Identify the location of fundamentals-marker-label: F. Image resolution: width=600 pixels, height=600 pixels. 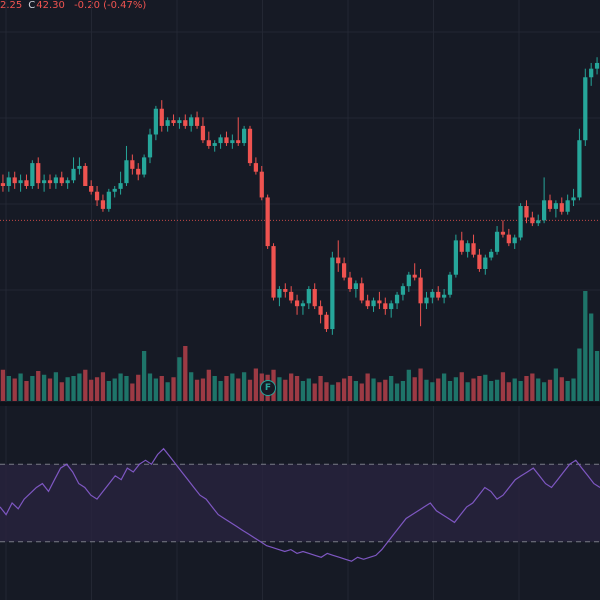
(268, 388).